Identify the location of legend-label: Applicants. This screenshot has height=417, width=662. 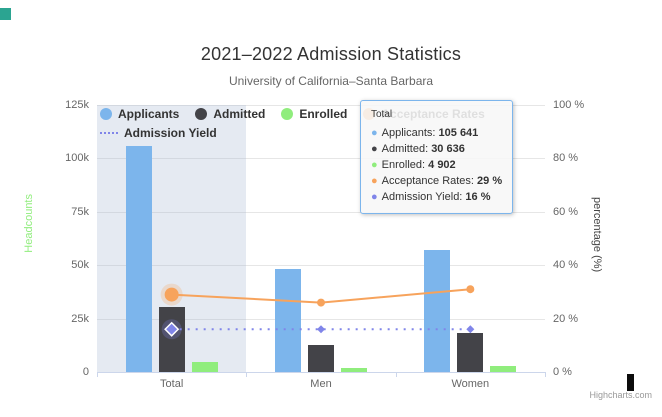
(149, 114).